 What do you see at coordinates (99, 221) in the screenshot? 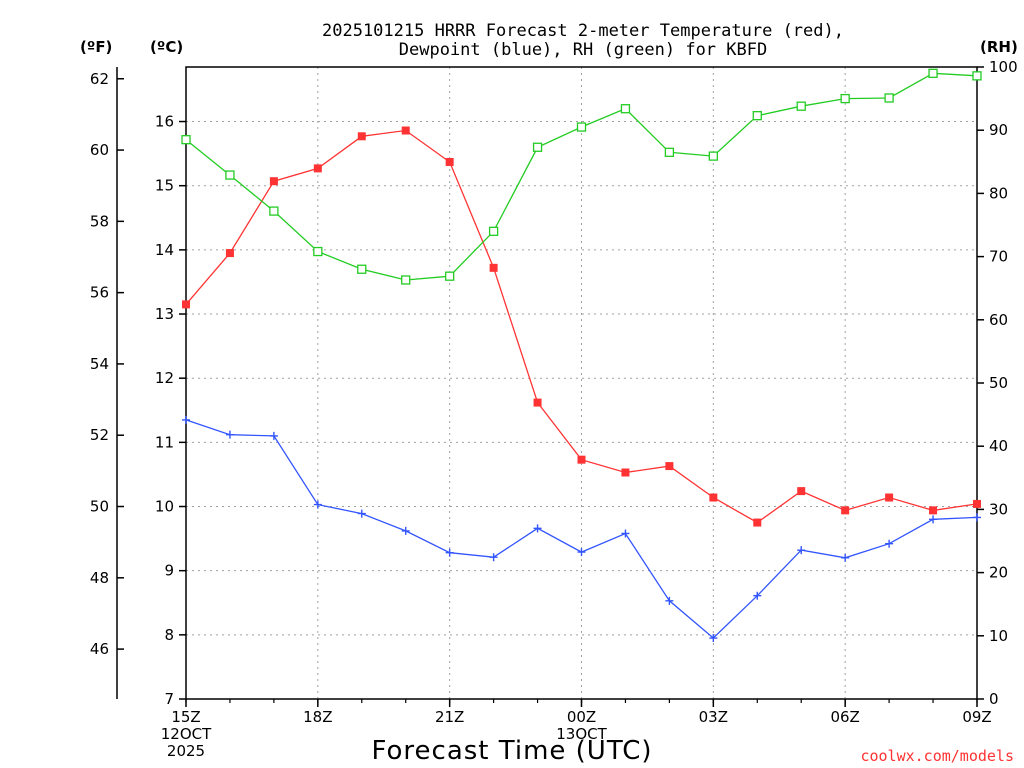
I see `fahrenheit-tick-label: 58` at bounding box center [99, 221].